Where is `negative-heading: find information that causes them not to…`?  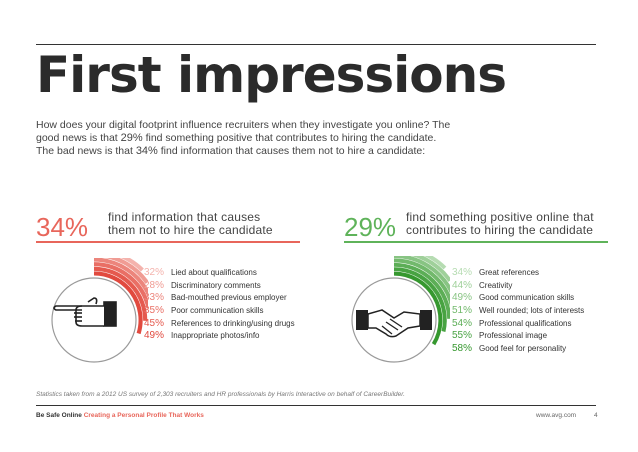
negative-heading: find information that causes them not to… is located at coordinates (190, 224).